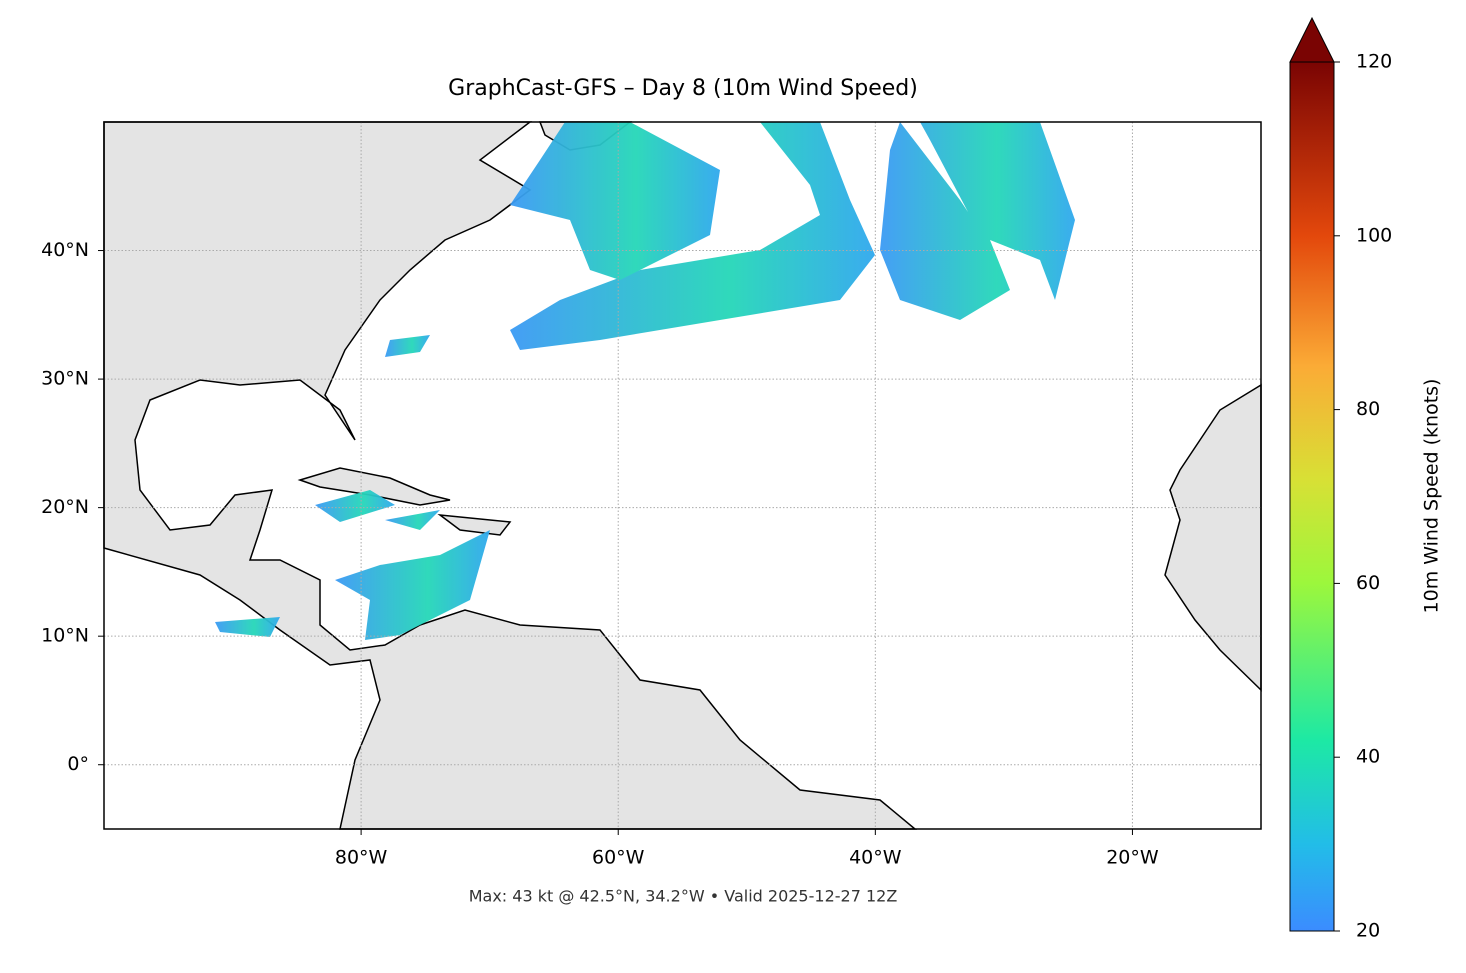 This screenshot has width=1466, height=973. I want to click on y-tick-label: 40°N, so click(65, 250).